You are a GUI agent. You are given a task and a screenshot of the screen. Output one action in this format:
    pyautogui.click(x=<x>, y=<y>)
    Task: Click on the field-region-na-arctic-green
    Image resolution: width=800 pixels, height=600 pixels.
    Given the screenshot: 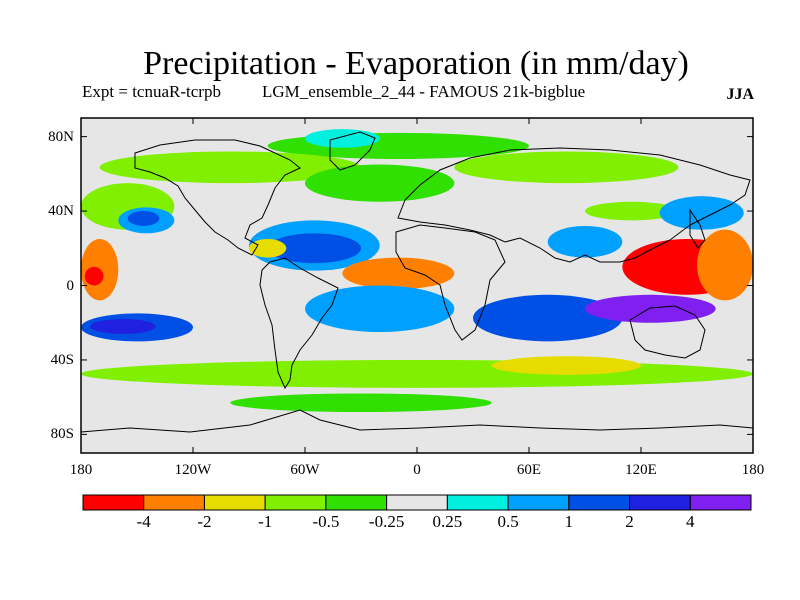 What is the action you would take?
    pyautogui.click(x=230, y=167)
    